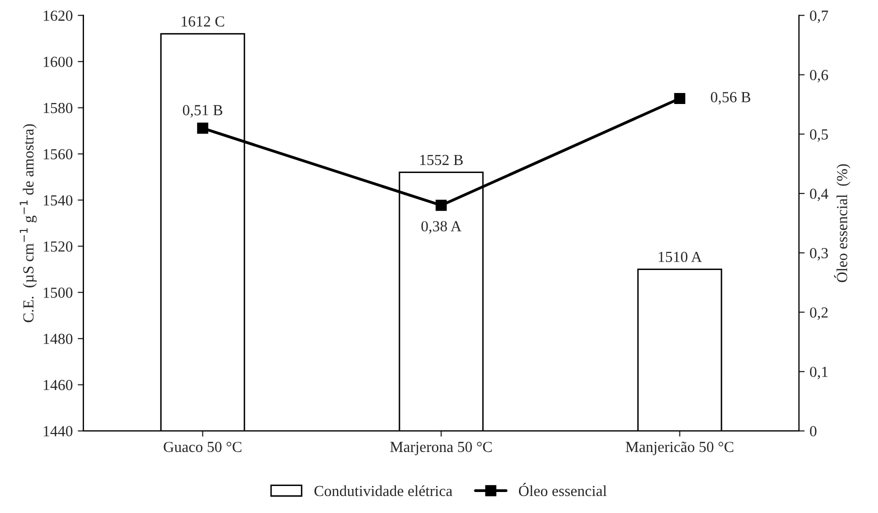 Image resolution: width=878 pixels, height=513 pixels. What do you see at coordinates (58, 246) in the screenshot?
I see `y-tick-label: 1520` at bounding box center [58, 246].